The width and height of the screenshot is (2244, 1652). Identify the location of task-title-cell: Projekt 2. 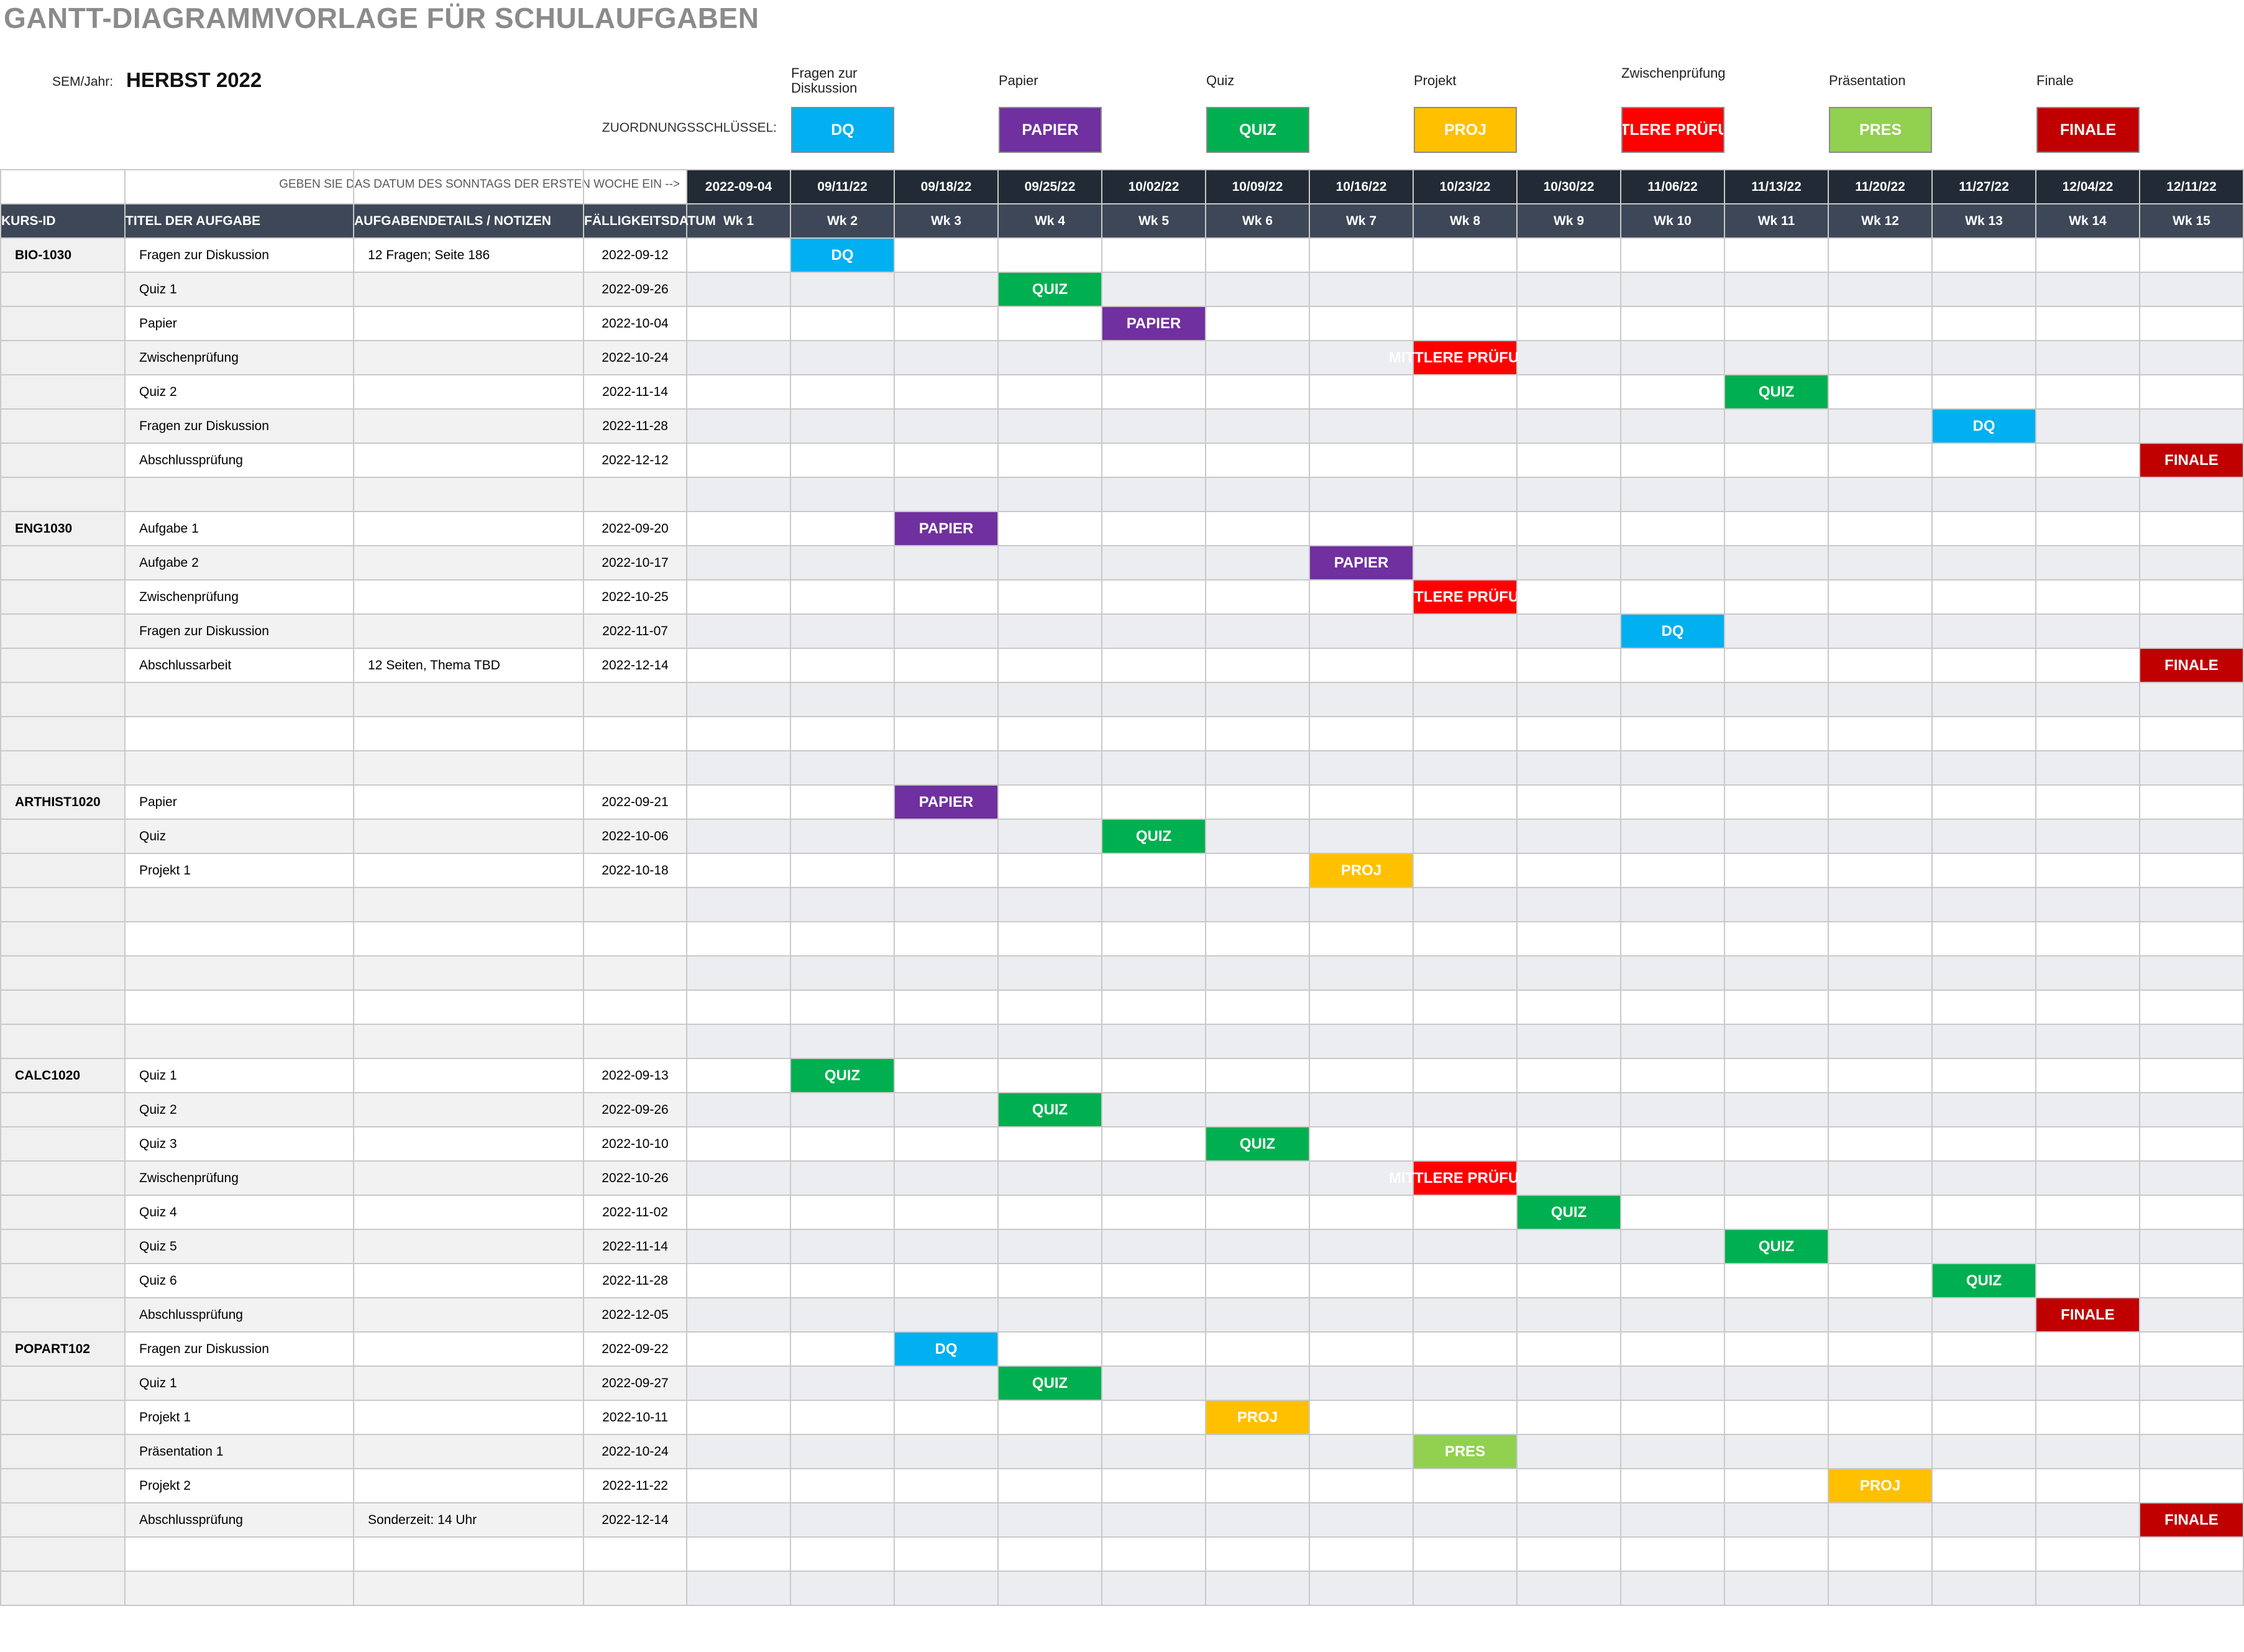
(239, 1485).